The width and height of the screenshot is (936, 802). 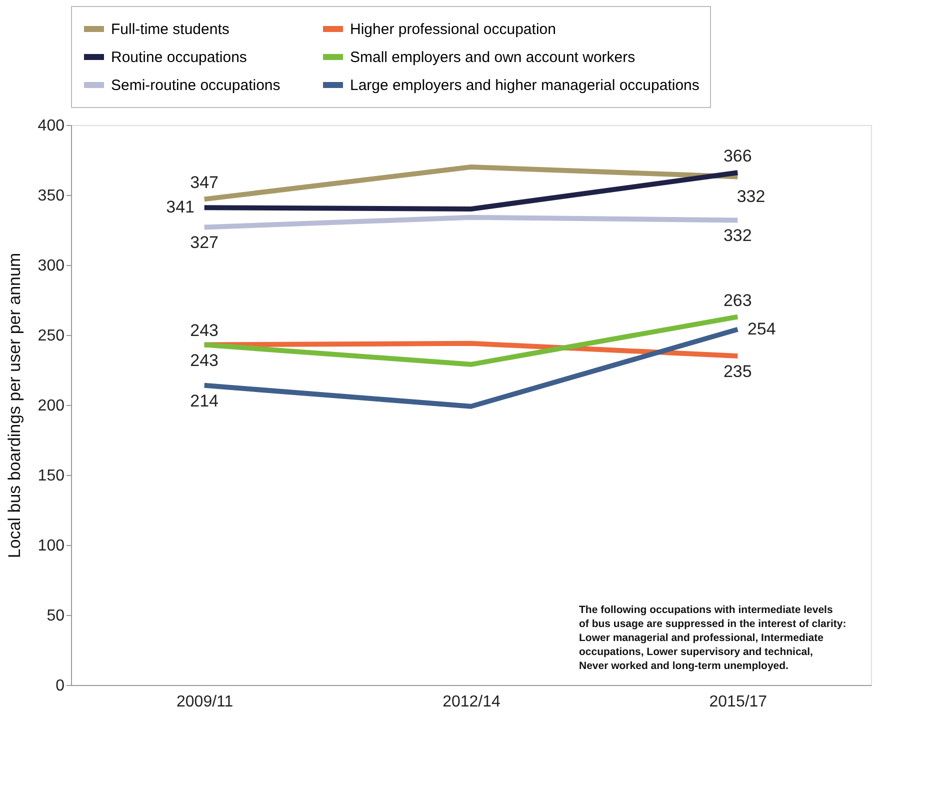 I want to click on data-label: 254, so click(x=761, y=328).